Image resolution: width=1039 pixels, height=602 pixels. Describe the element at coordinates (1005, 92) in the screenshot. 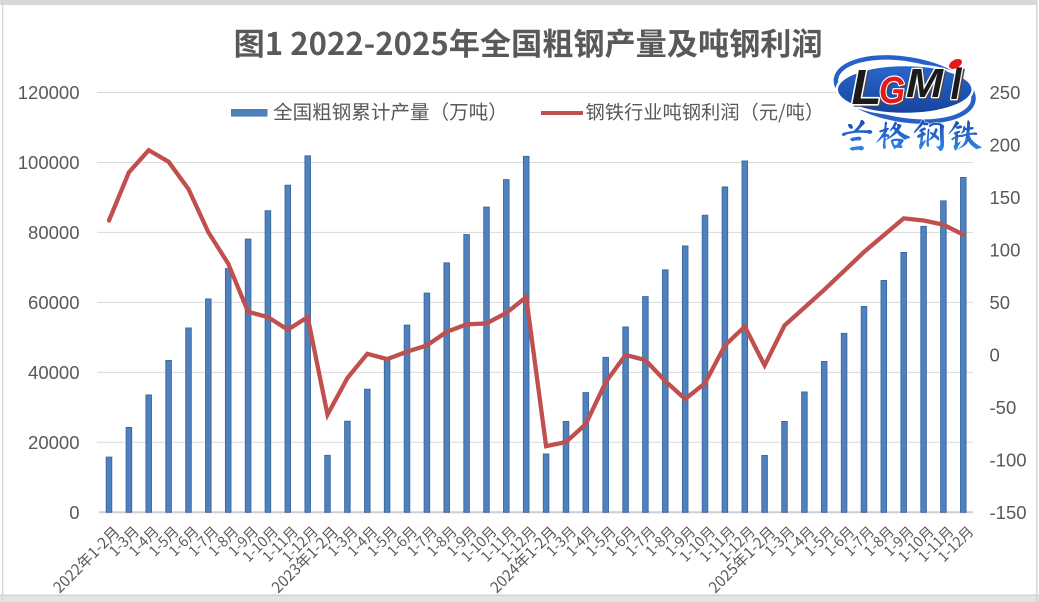

I see `svg-text: 250` at that location.